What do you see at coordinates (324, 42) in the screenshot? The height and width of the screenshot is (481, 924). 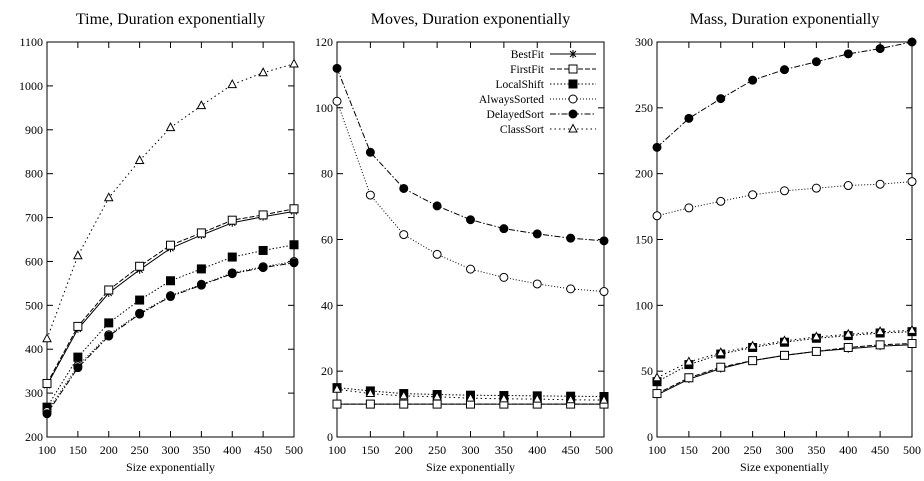 I see `y-tick-label: 120` at bounding box center [324, 42].